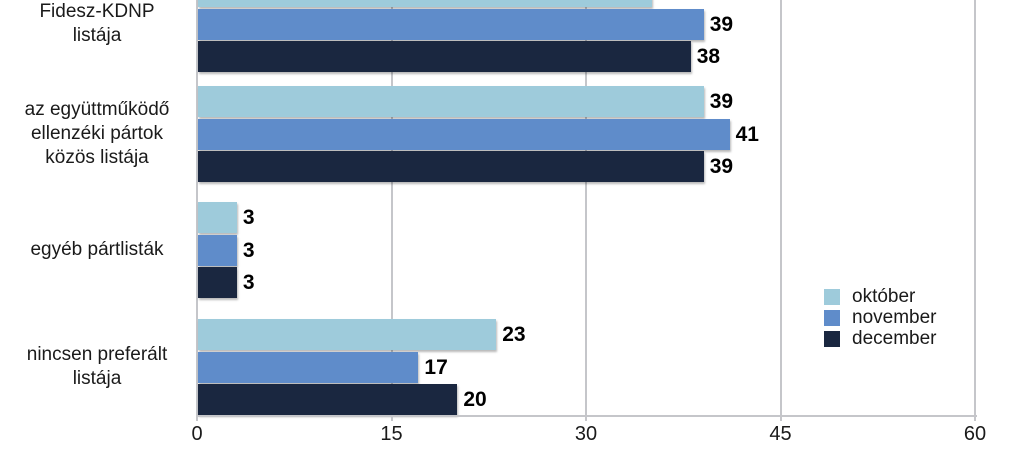  I want to click on legend-item-december: december, so click(880, 338).